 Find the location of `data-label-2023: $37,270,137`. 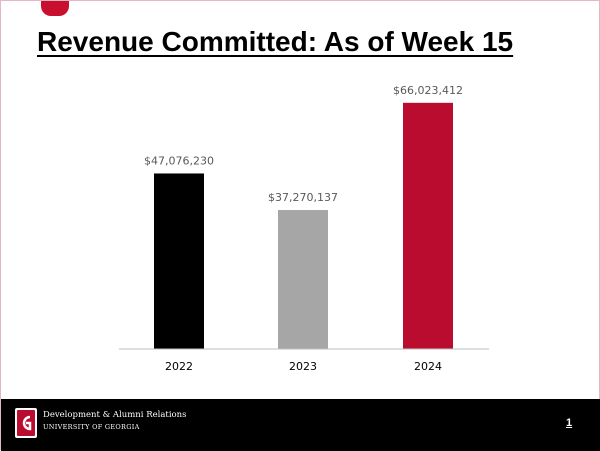

data-label-2023: $37,270,137 is located at coordinates (303, 197).